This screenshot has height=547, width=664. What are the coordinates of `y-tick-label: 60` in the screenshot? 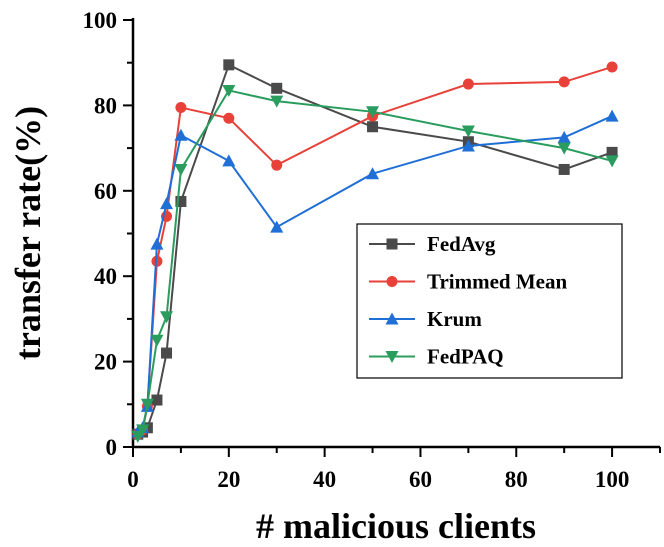 It's located at (105, 191).